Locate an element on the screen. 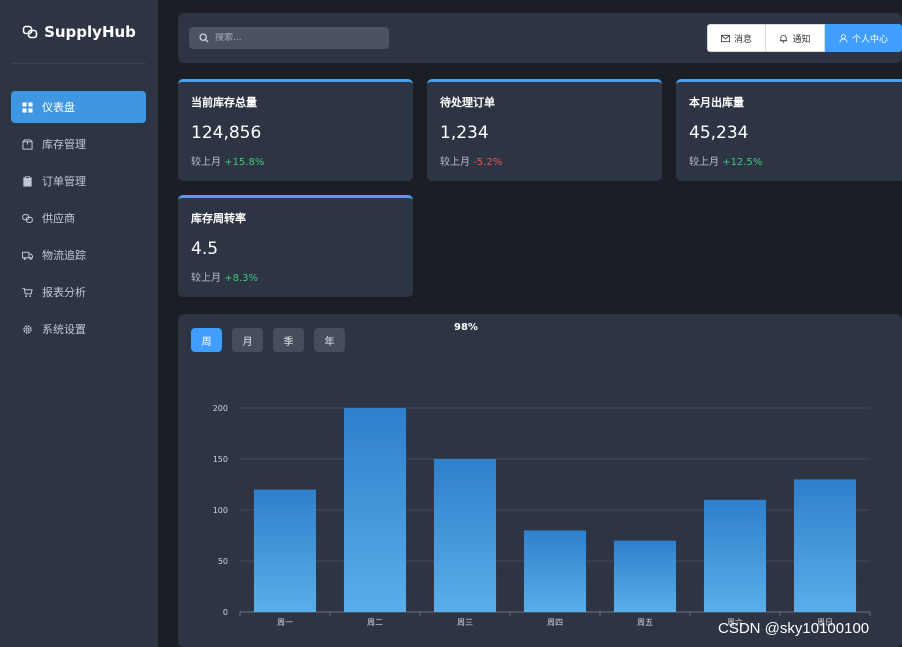 The height and width of the screenshot is (647, 902). x-tick-label: 周一 is located at coordinates (285, 622).